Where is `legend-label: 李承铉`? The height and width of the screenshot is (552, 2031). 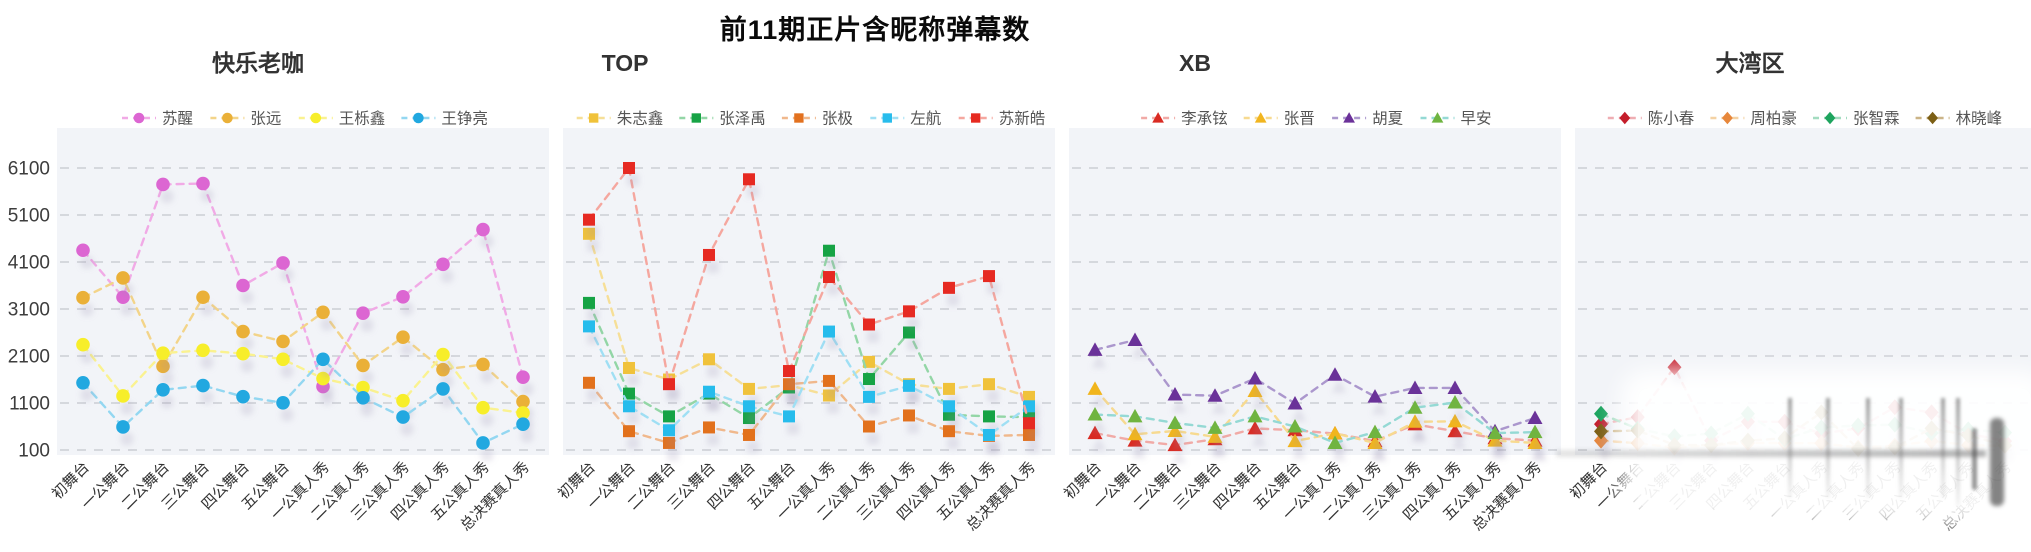
legend-label: 李承铉 is located at coordinates (1204, 119).